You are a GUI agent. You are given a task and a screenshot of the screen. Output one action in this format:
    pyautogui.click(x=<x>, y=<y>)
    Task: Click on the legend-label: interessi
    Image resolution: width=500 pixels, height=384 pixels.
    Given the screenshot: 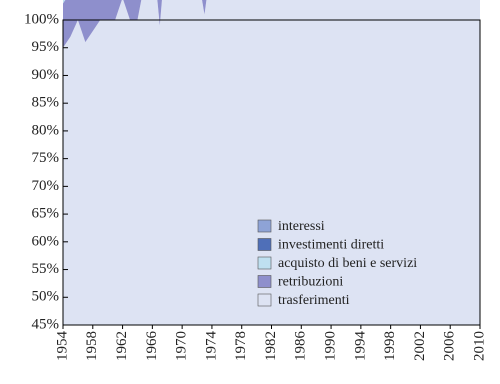 What is the action you would take?
    pyautogui.click(x=301, y=226)
    